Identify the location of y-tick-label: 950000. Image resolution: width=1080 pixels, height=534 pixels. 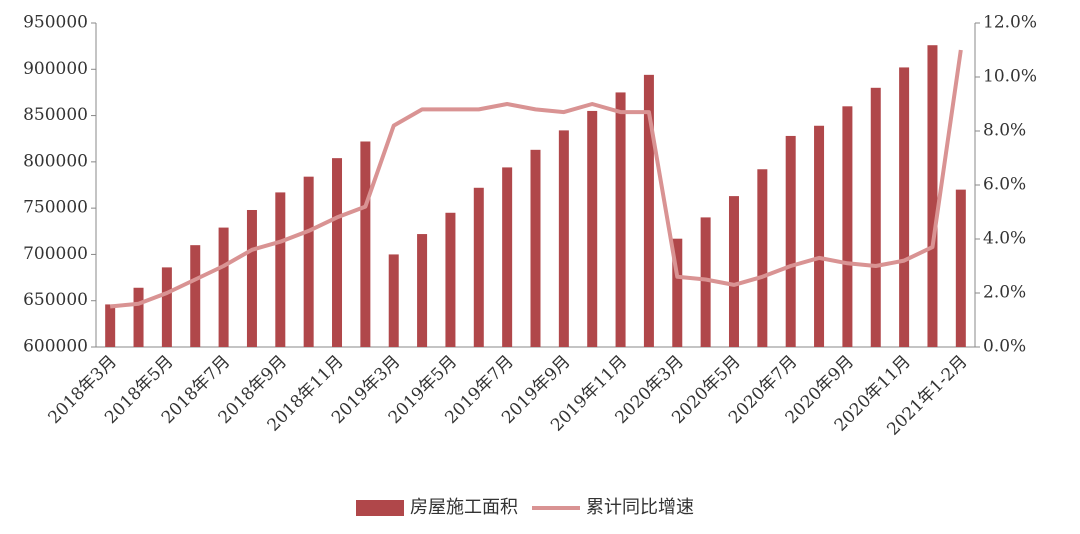
(55, 23).